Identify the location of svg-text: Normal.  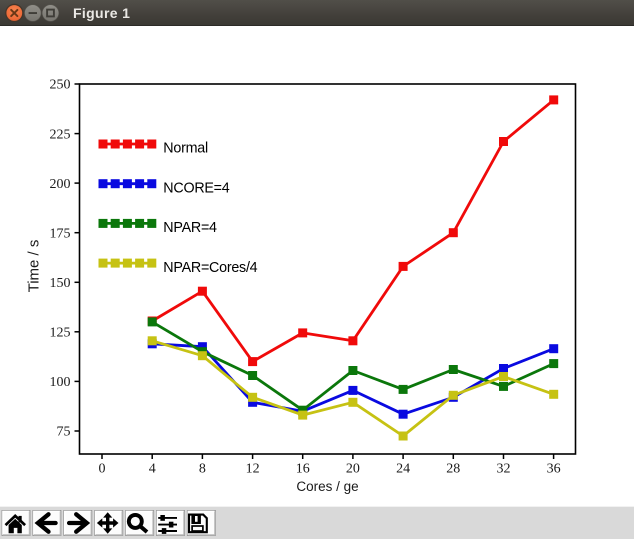
(185, 149).